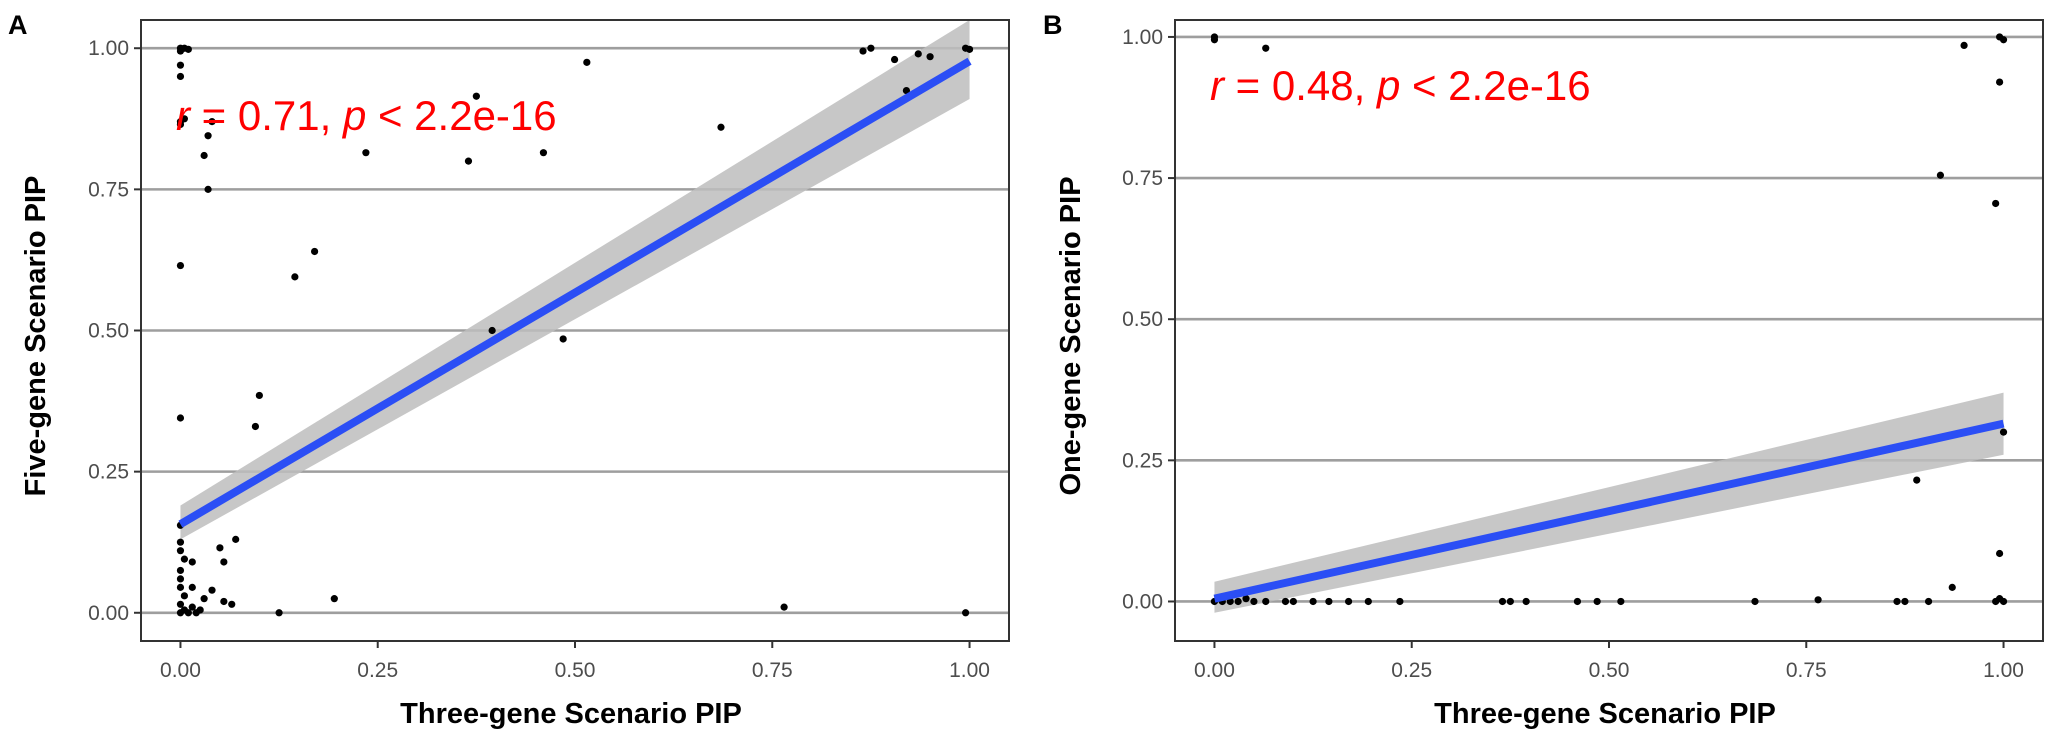  What do you see at coordinates (2003, 670) in the screenshot?
I see `panel-b-x-tick-label-4: 1.00` at bounding box center [2003, 670].